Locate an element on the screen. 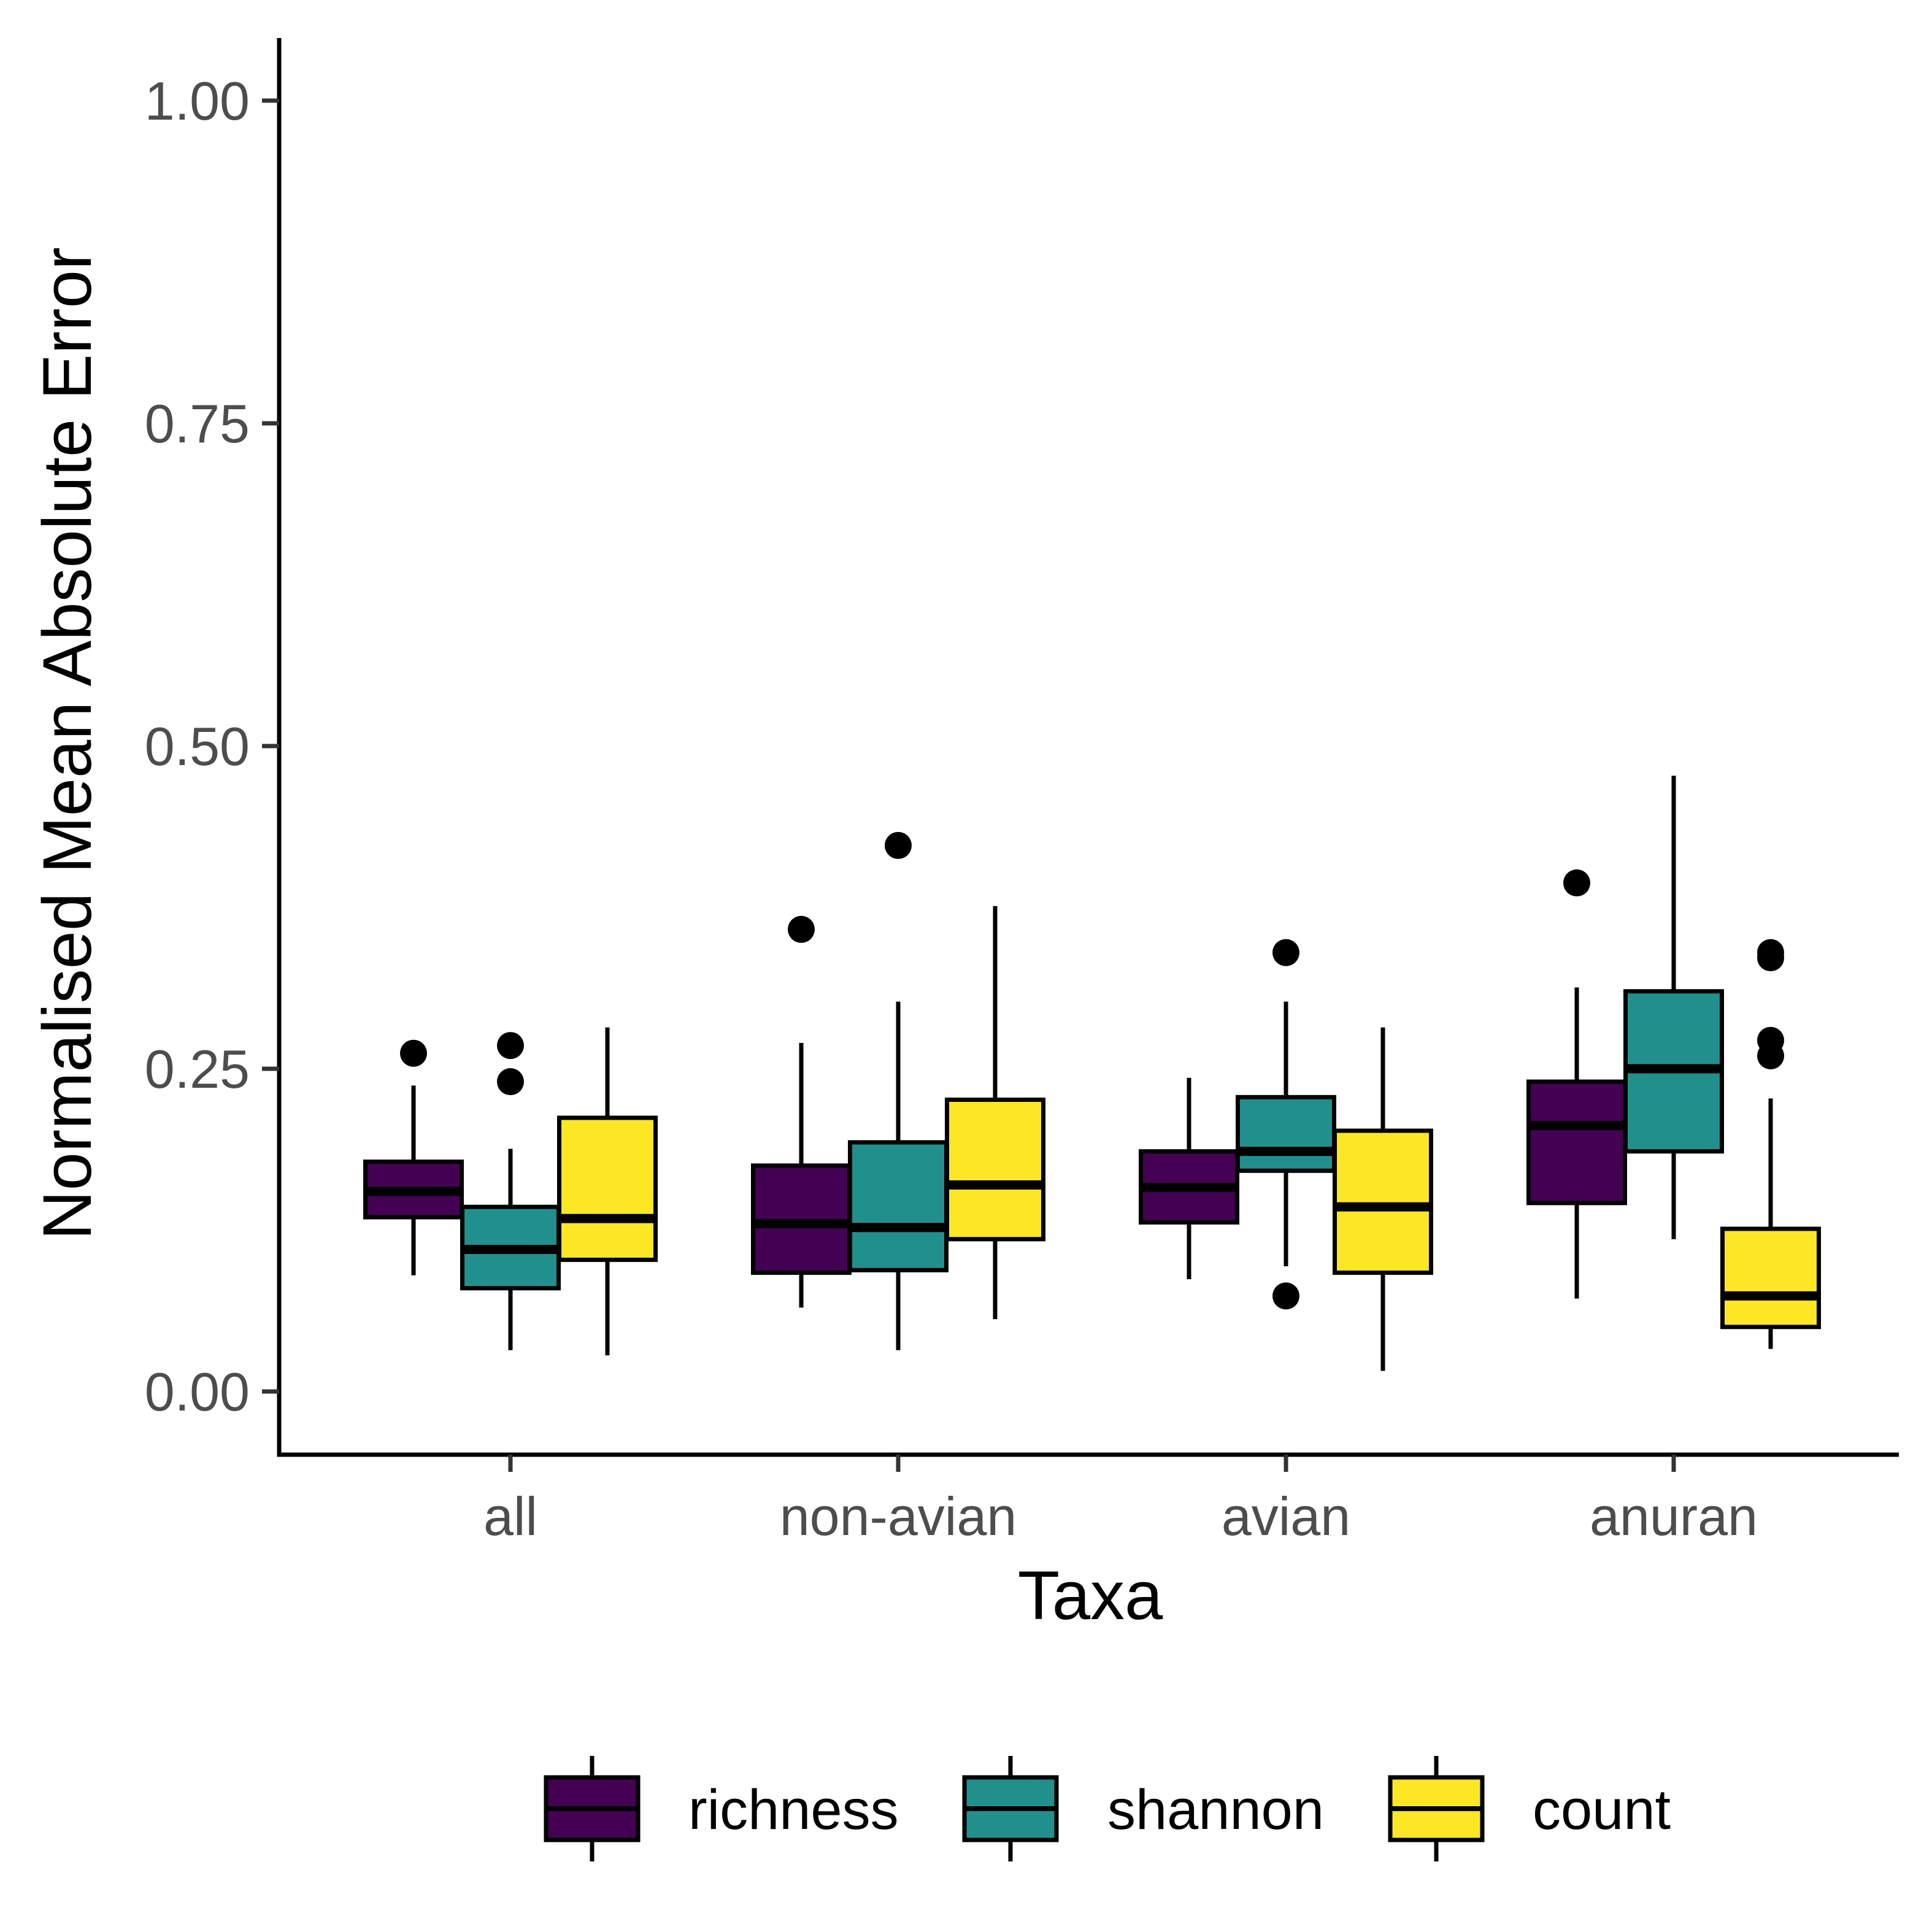 The width and height of the screenshot is (1932, 1932). x-tick-label: avian is located at coordinates (1286, 1516).